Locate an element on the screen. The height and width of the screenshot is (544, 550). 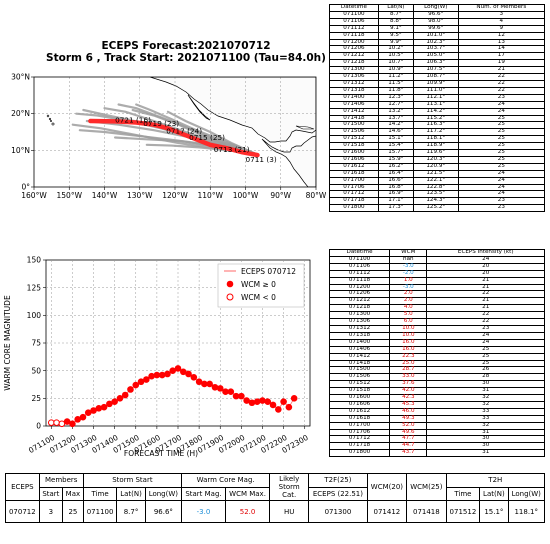
legend-open-marker is located at coordinates (230, 297).